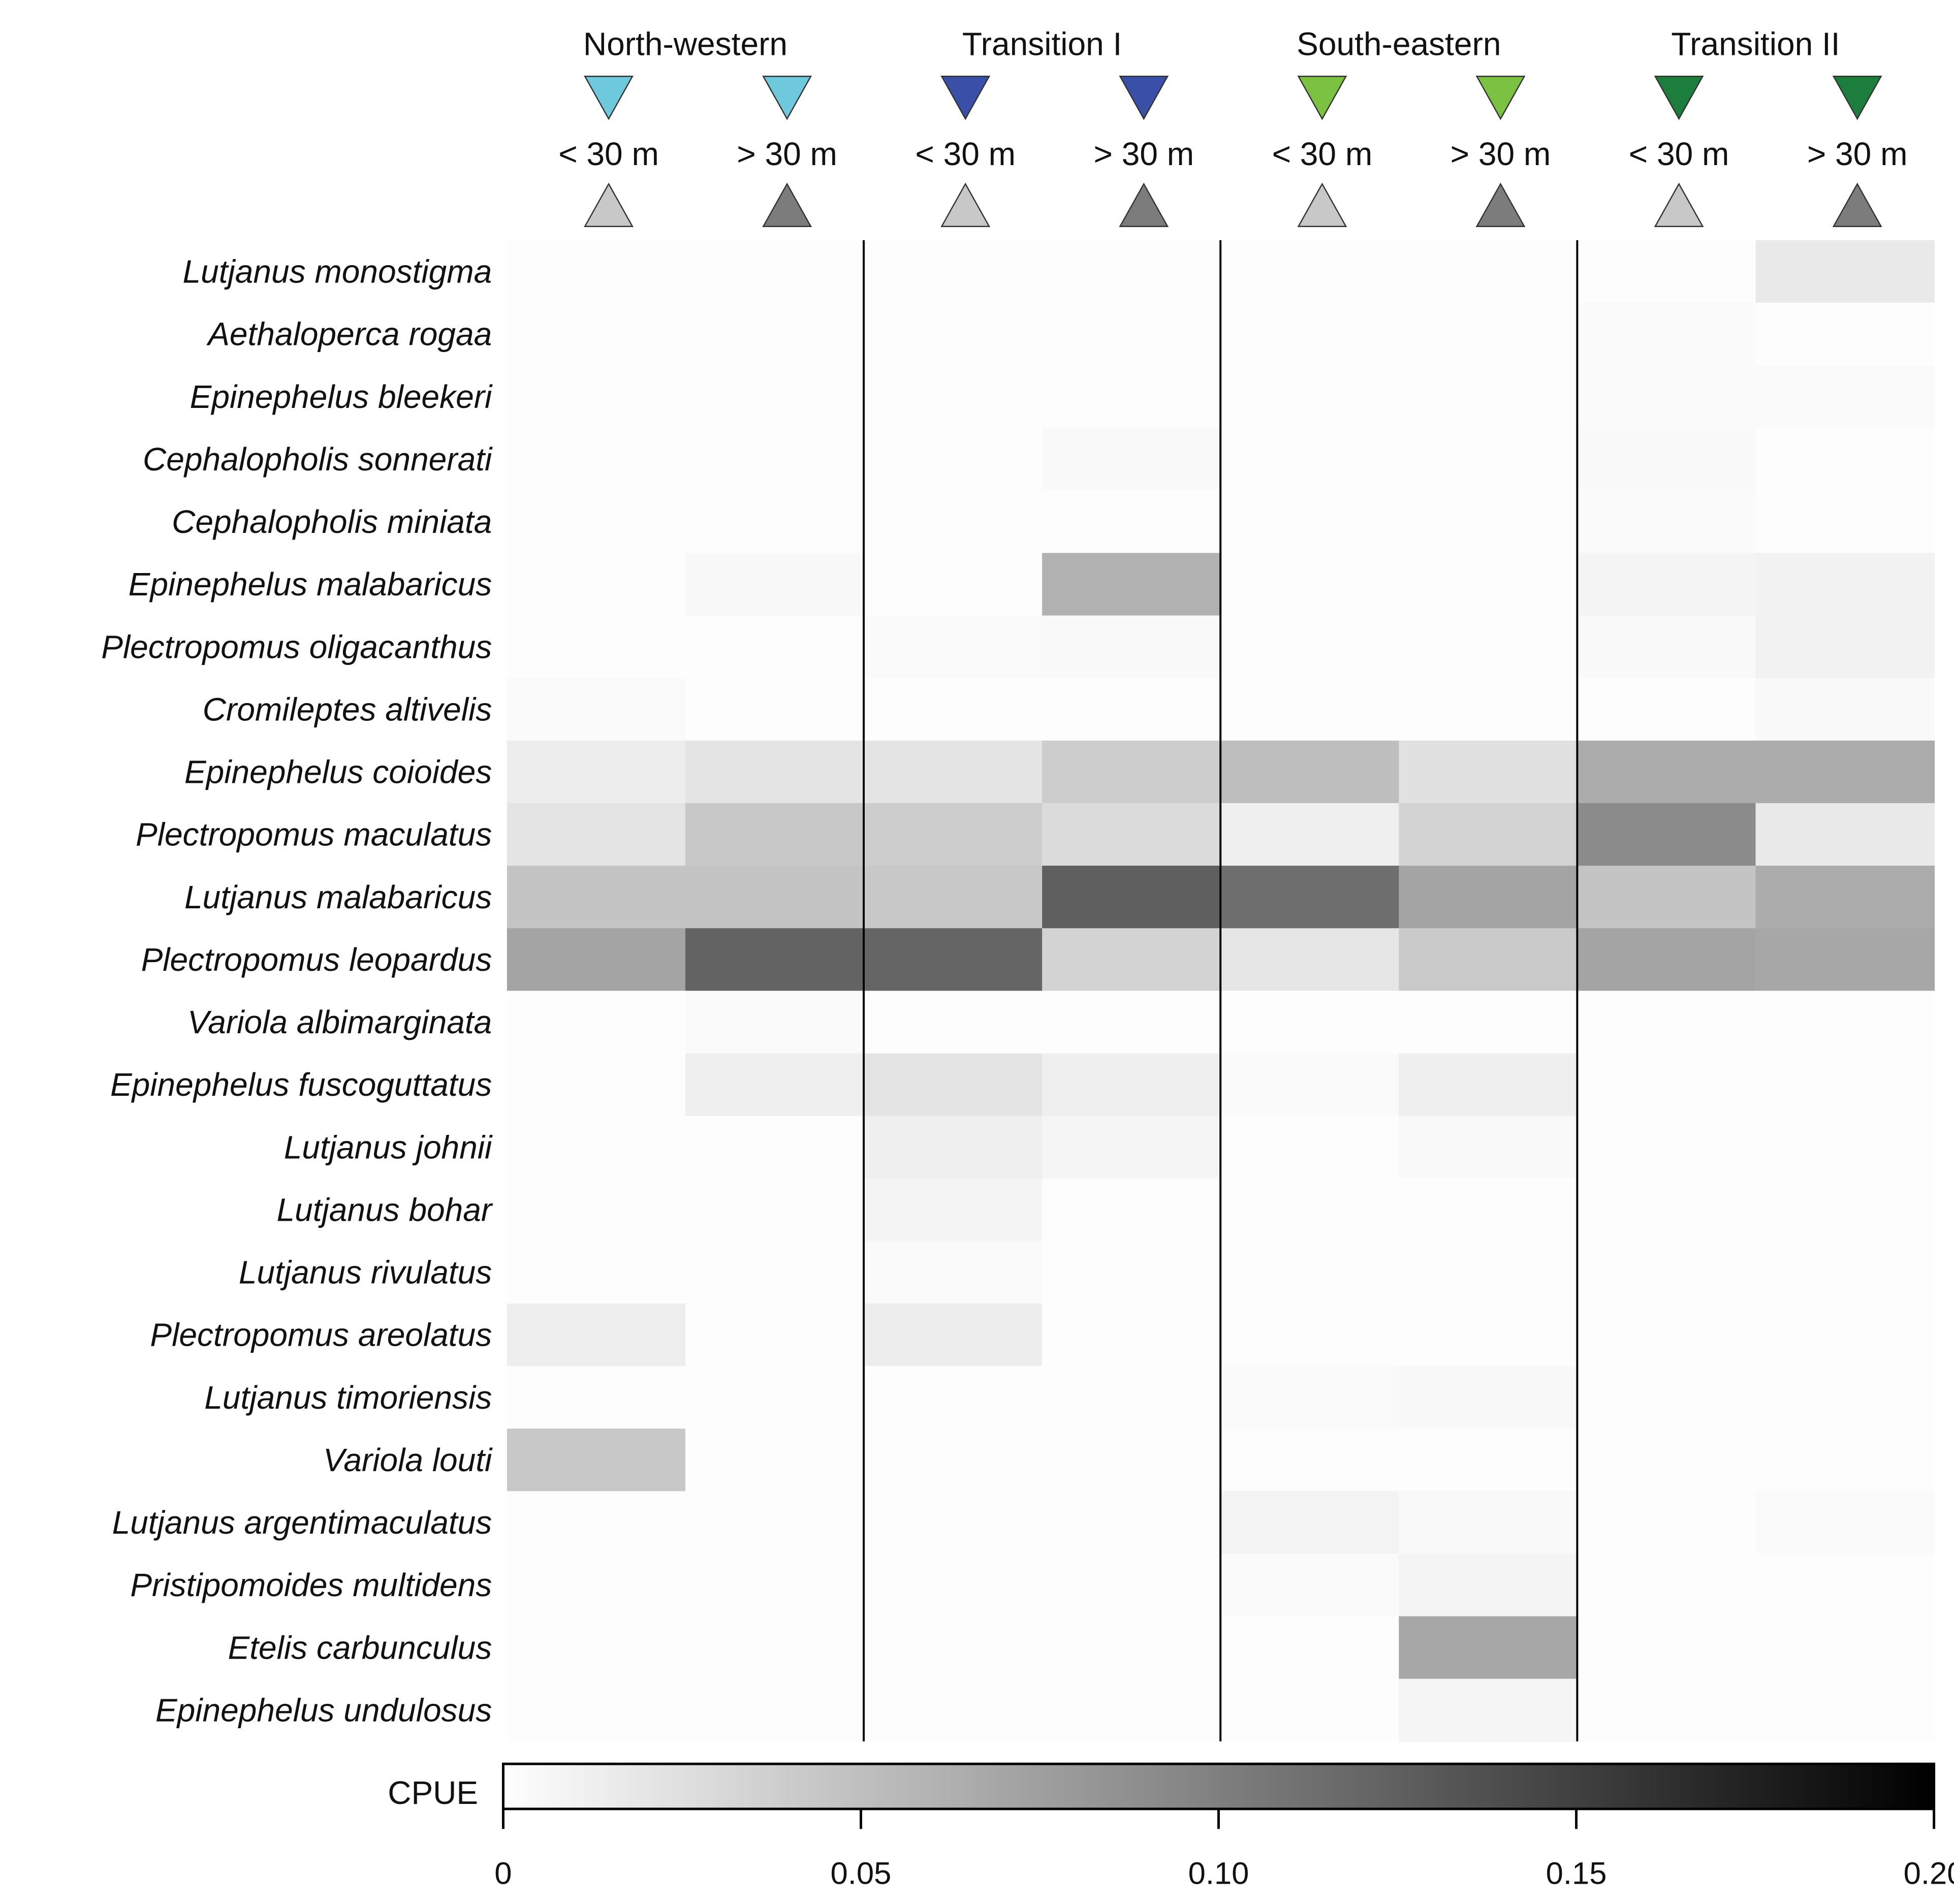 Image resolution: width=1954 pixels, height=1904 pixels. I want to click on heatmap-cell-epinephelus-bleekeri-col1, so click(596, 397).